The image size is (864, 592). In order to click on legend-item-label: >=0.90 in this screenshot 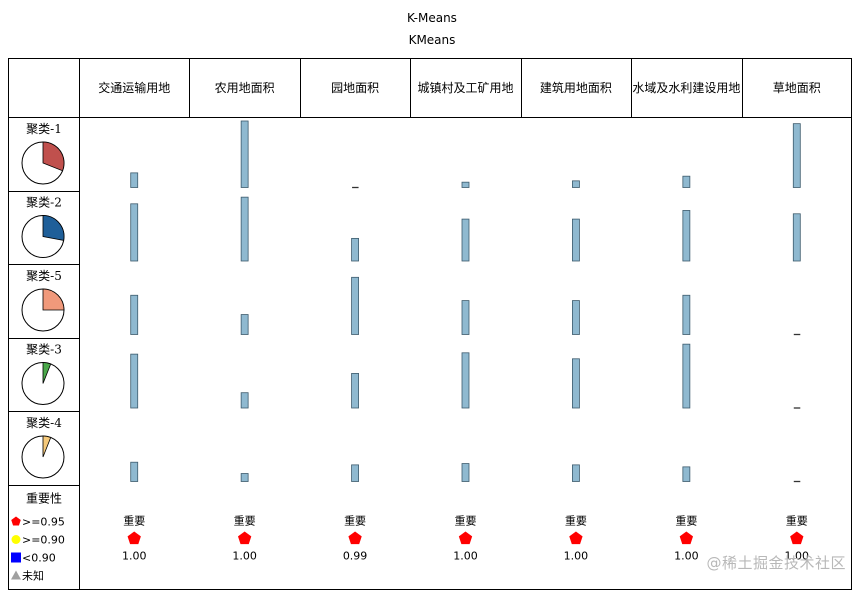, I will do `click(43, 540)`.